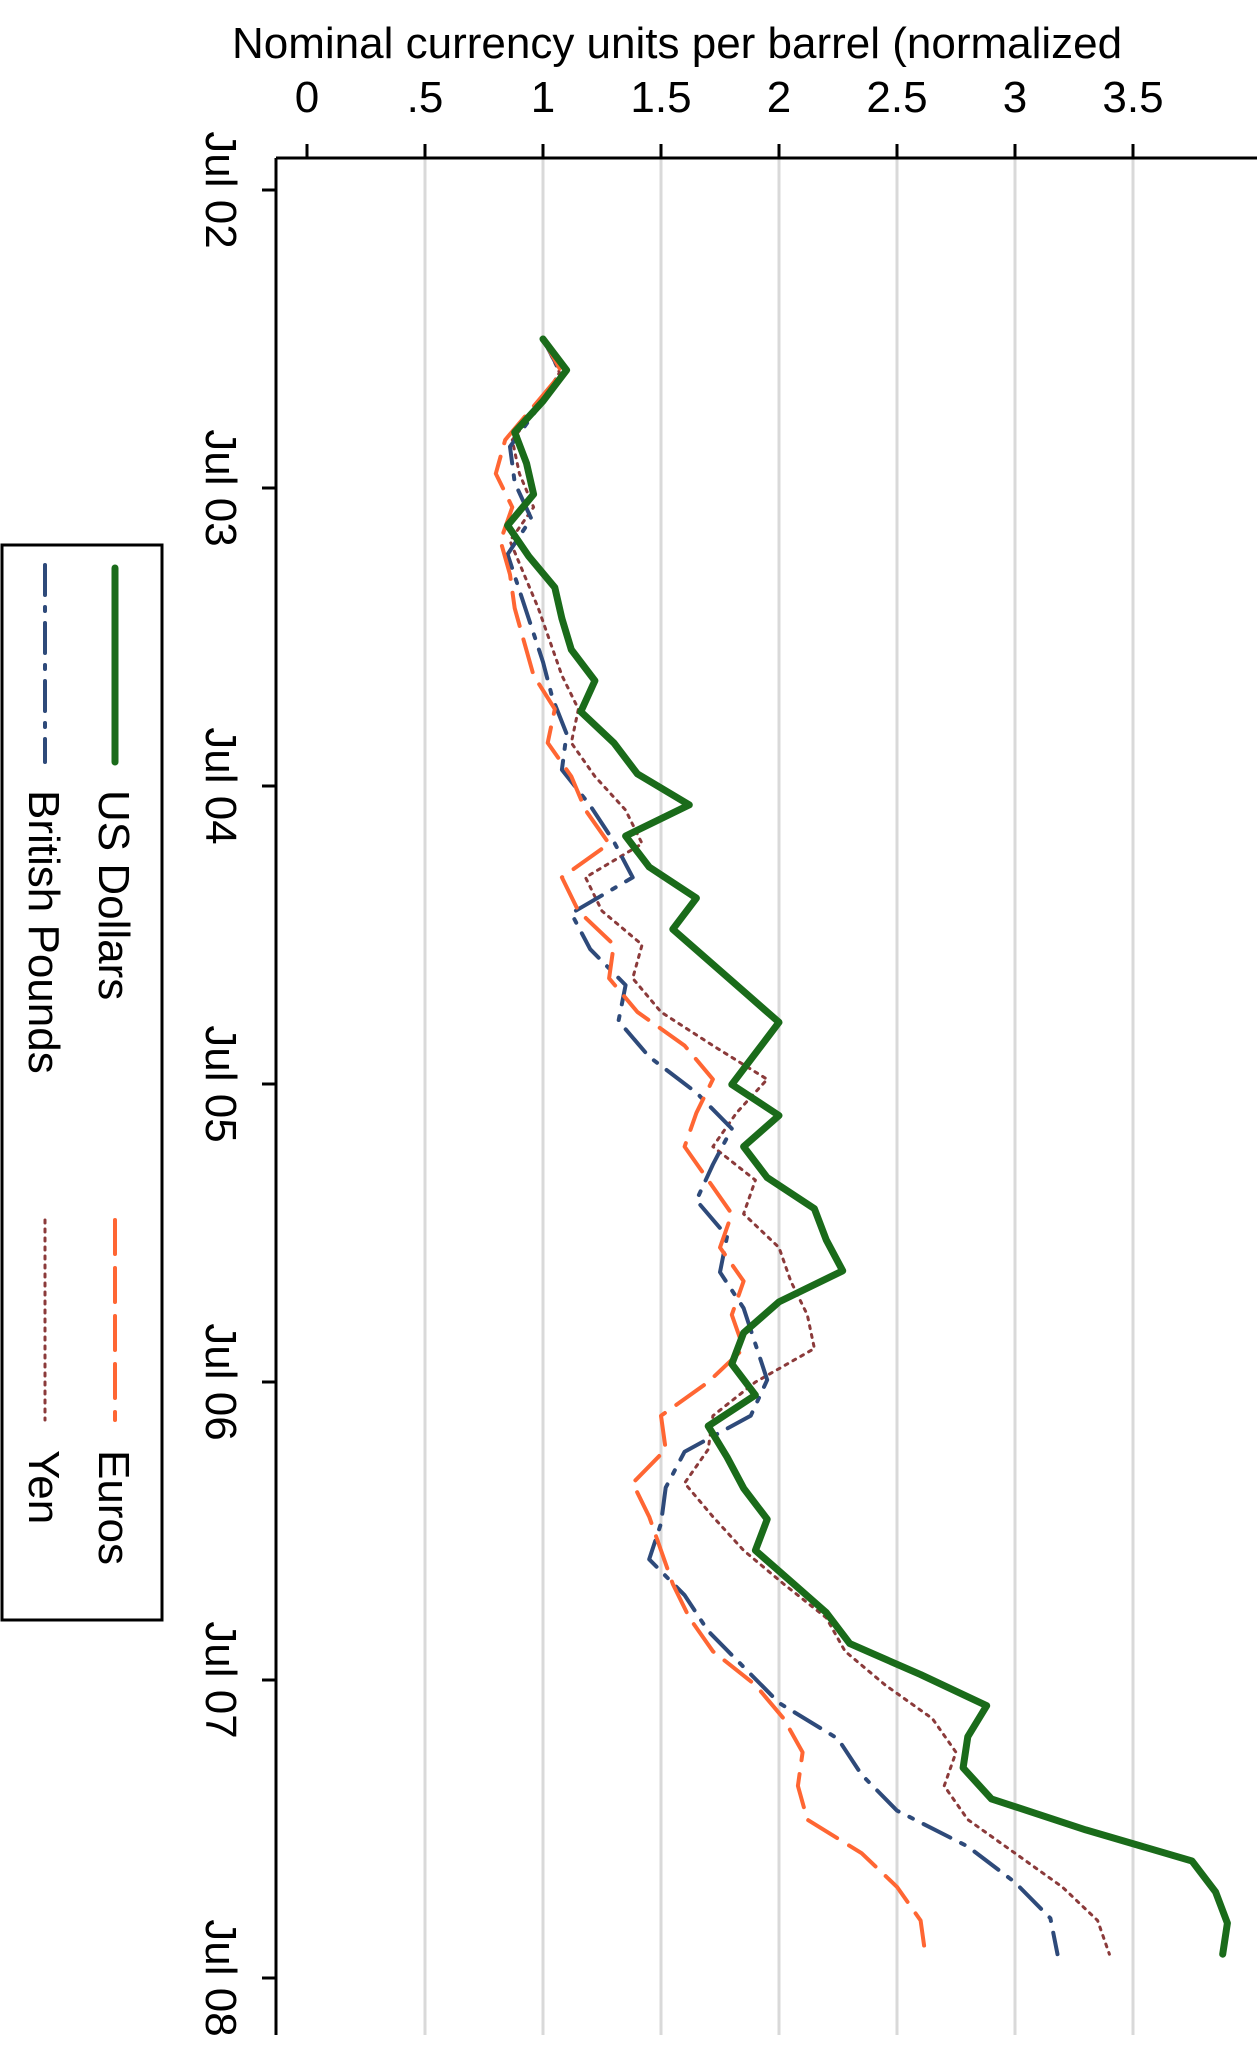 The image size is (1257, 2049). I want to click on time-tick-label: Jul 06, so click(220, 1381).